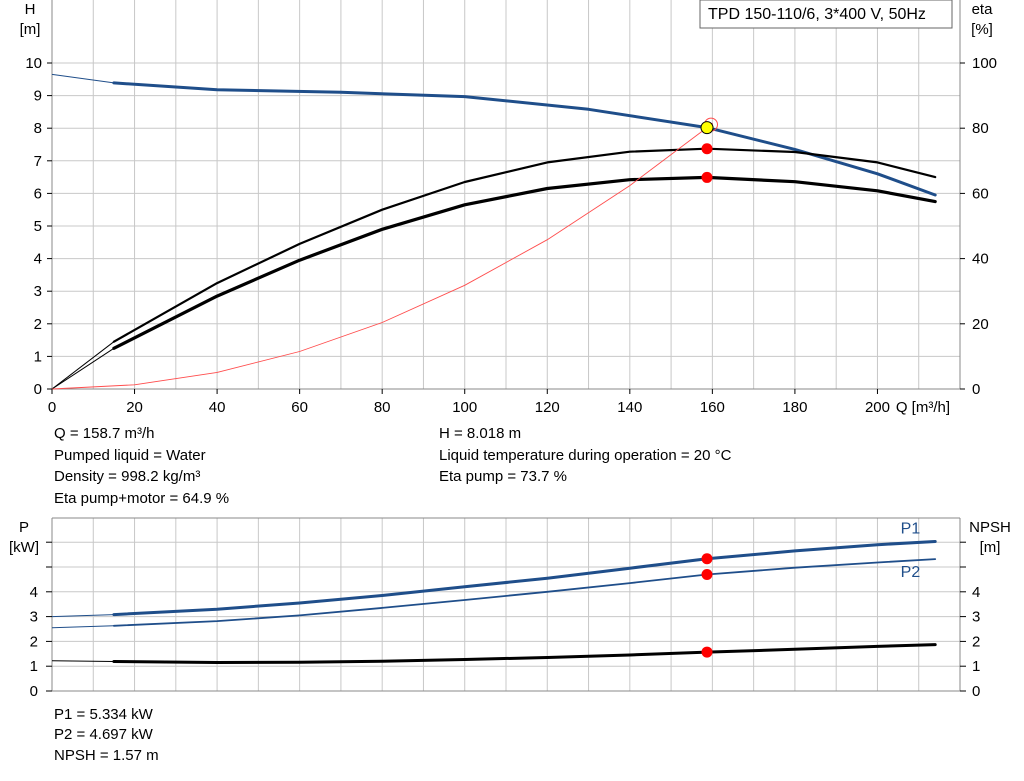 The width and height of the screenshot is (1024, 781). I want to click on x-tick-label: 0, so click(52, 407).